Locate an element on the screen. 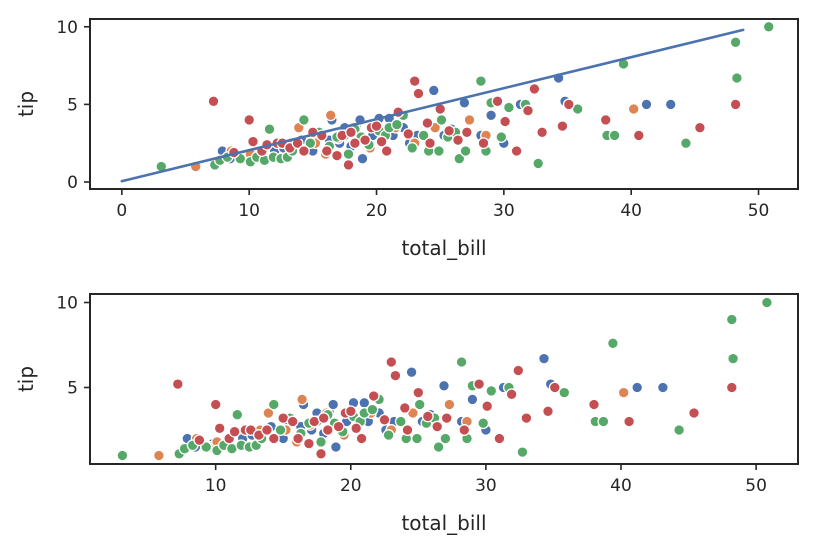 This screenshot has height=549, width=819. x-axis-label-bottom: total_bill is located at coordinates (443, 523).